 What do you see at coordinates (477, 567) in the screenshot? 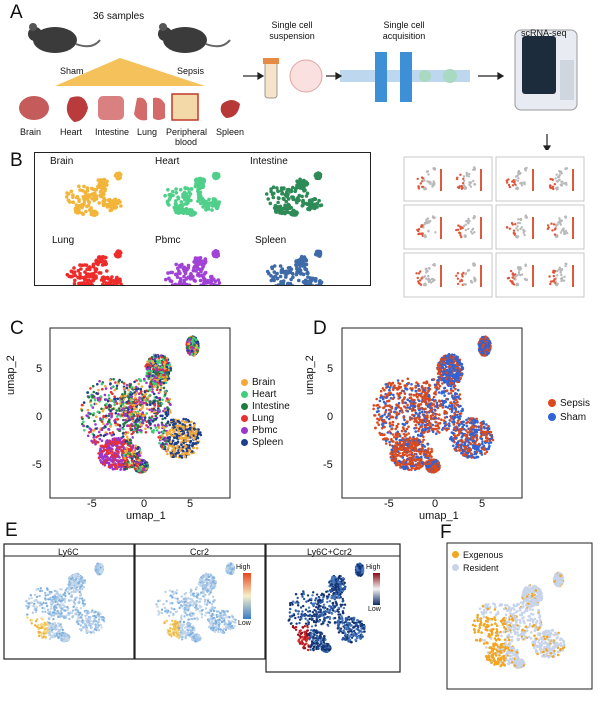
I see `f-legend-item: Resident` at bounding box center [477, 567].